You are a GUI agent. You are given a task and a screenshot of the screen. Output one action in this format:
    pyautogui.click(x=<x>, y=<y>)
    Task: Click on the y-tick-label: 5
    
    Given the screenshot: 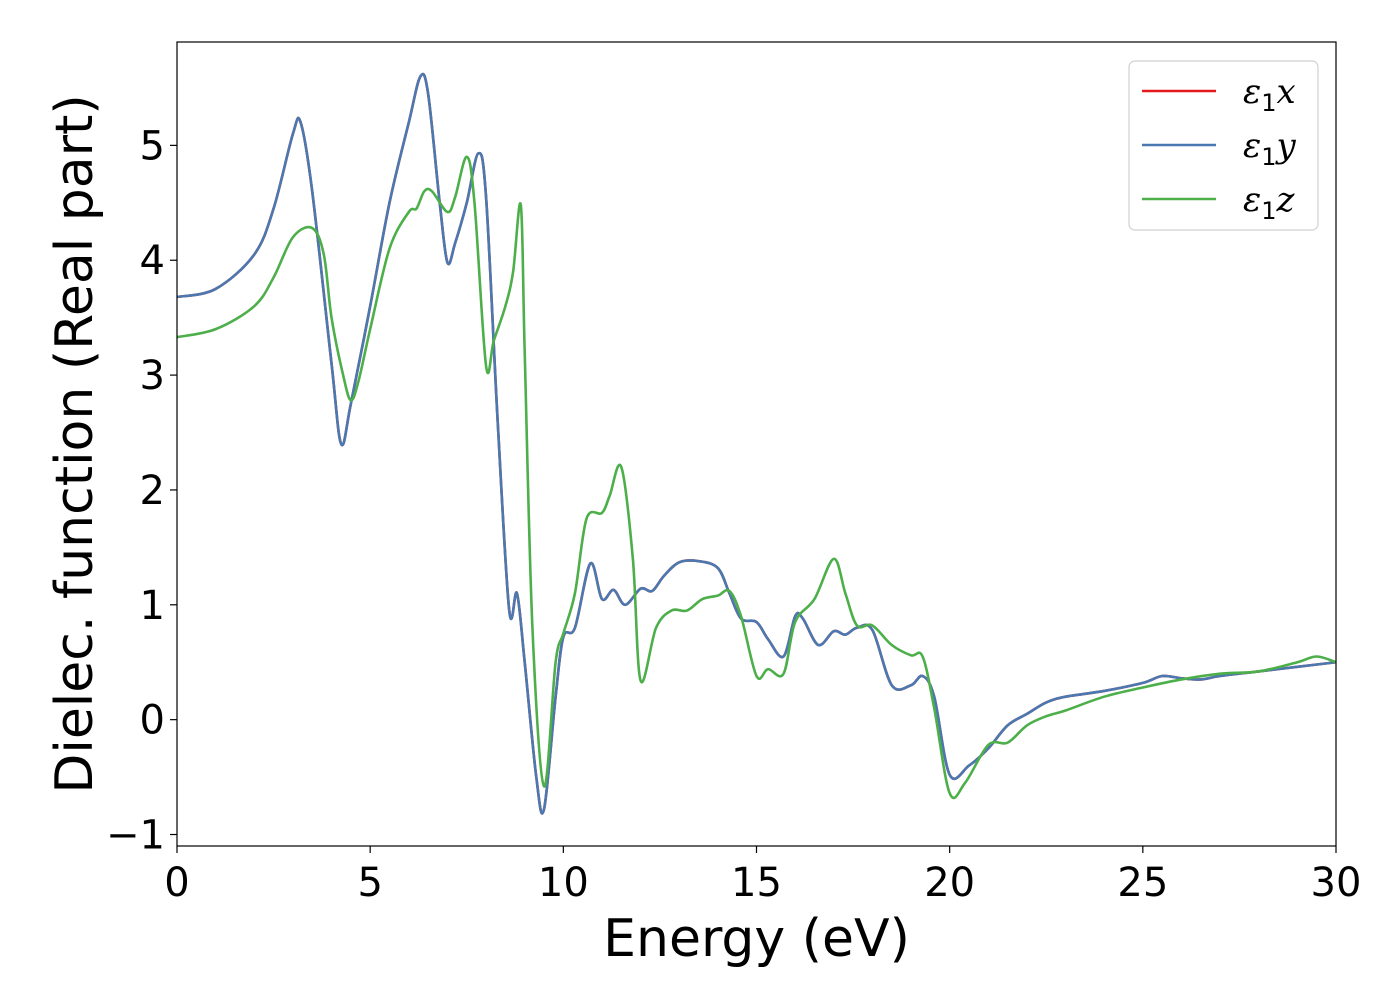 What is the action you would take?
    pyautogui.click(x=152, y=146)
    